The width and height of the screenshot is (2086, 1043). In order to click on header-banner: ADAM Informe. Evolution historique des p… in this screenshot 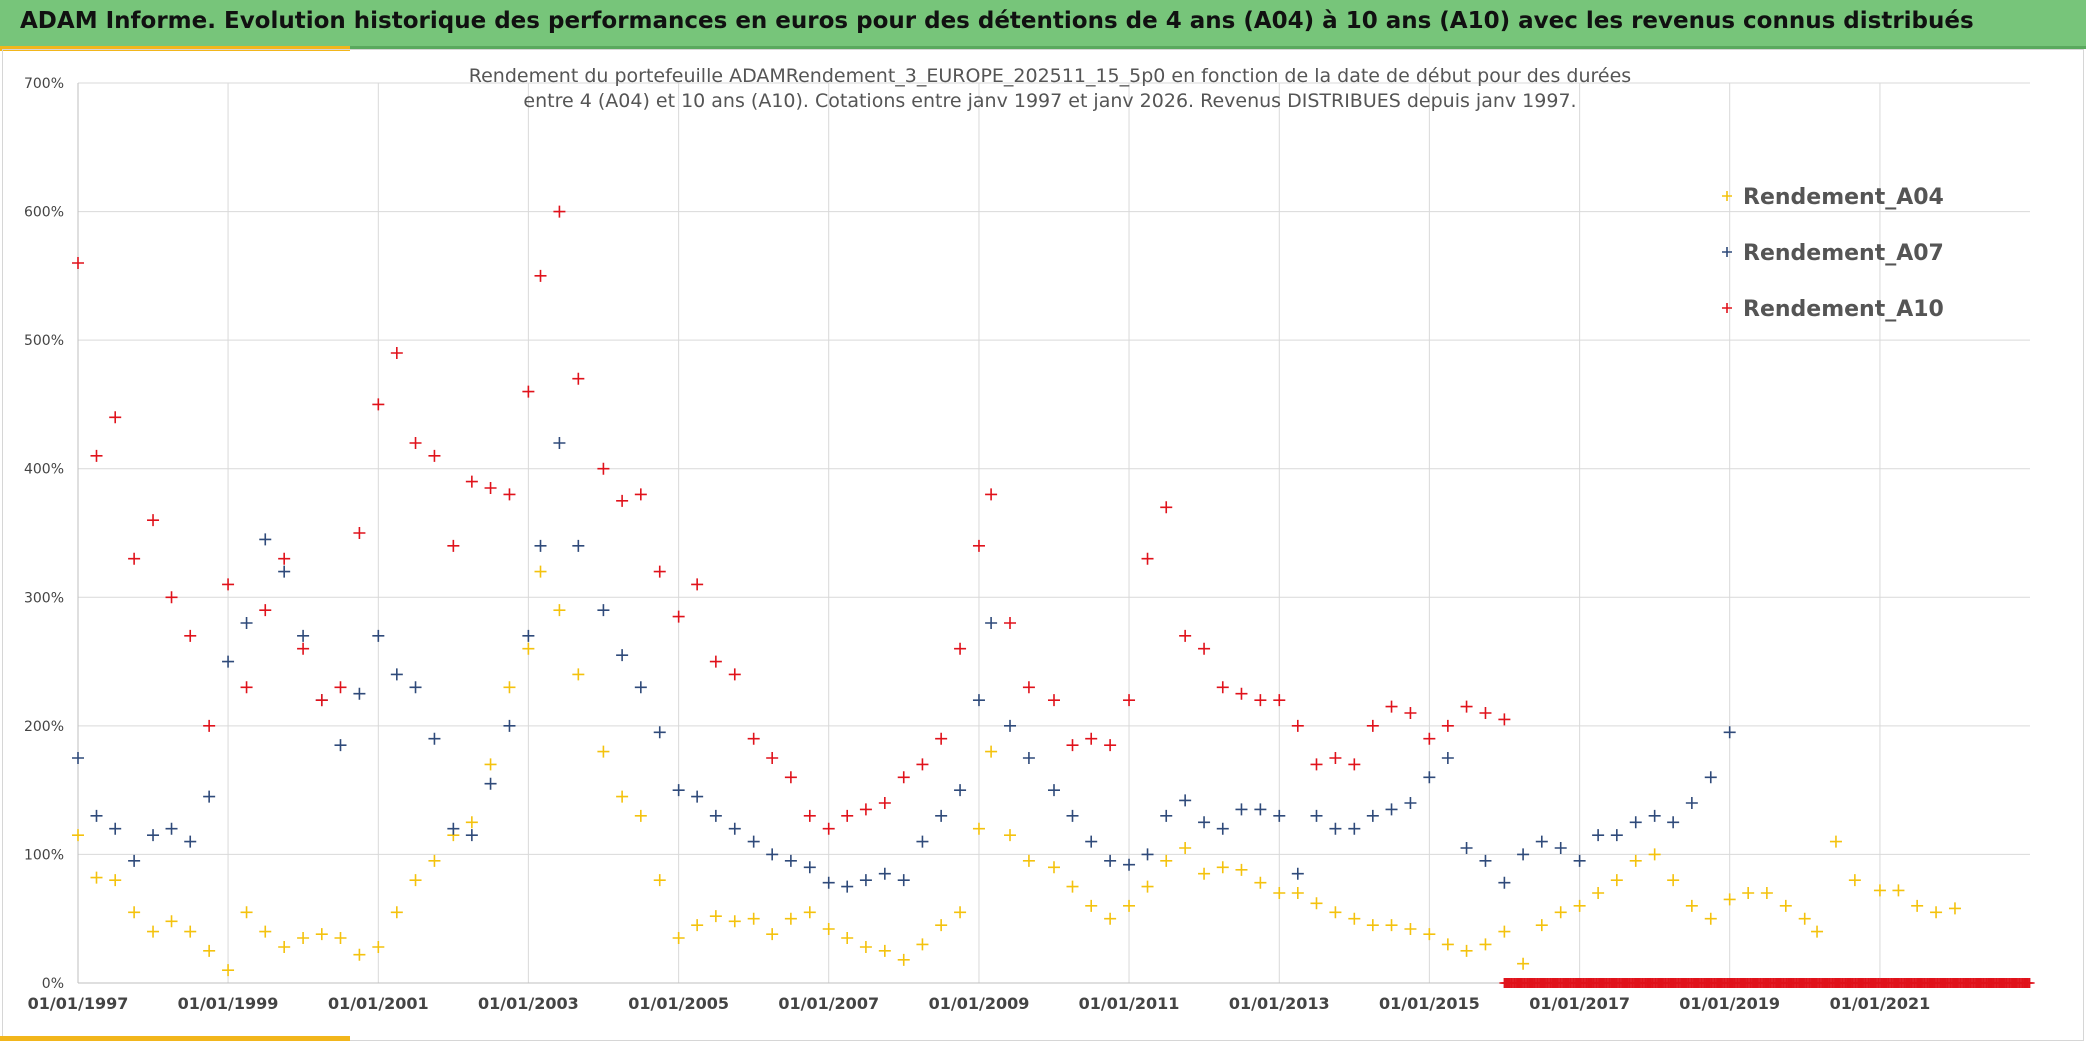, I will do `click(1043, 24)`.